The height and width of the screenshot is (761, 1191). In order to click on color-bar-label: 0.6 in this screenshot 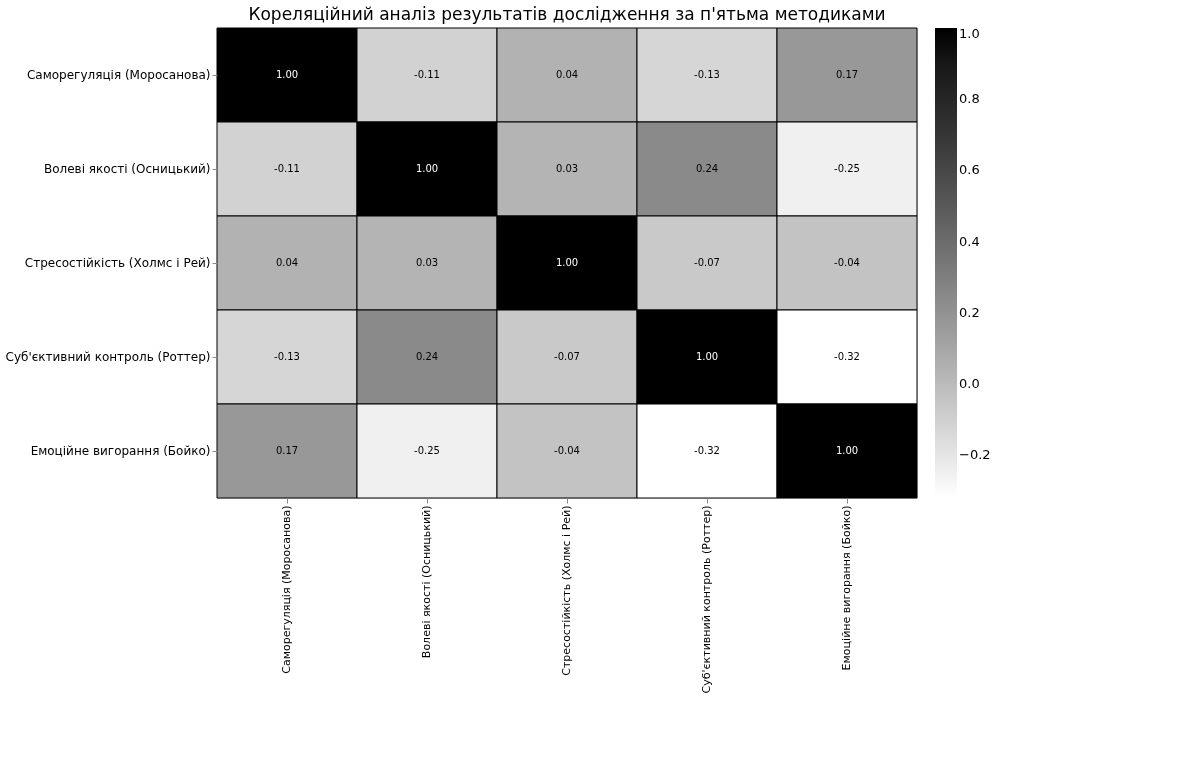, I will do `click(969, 170)`.